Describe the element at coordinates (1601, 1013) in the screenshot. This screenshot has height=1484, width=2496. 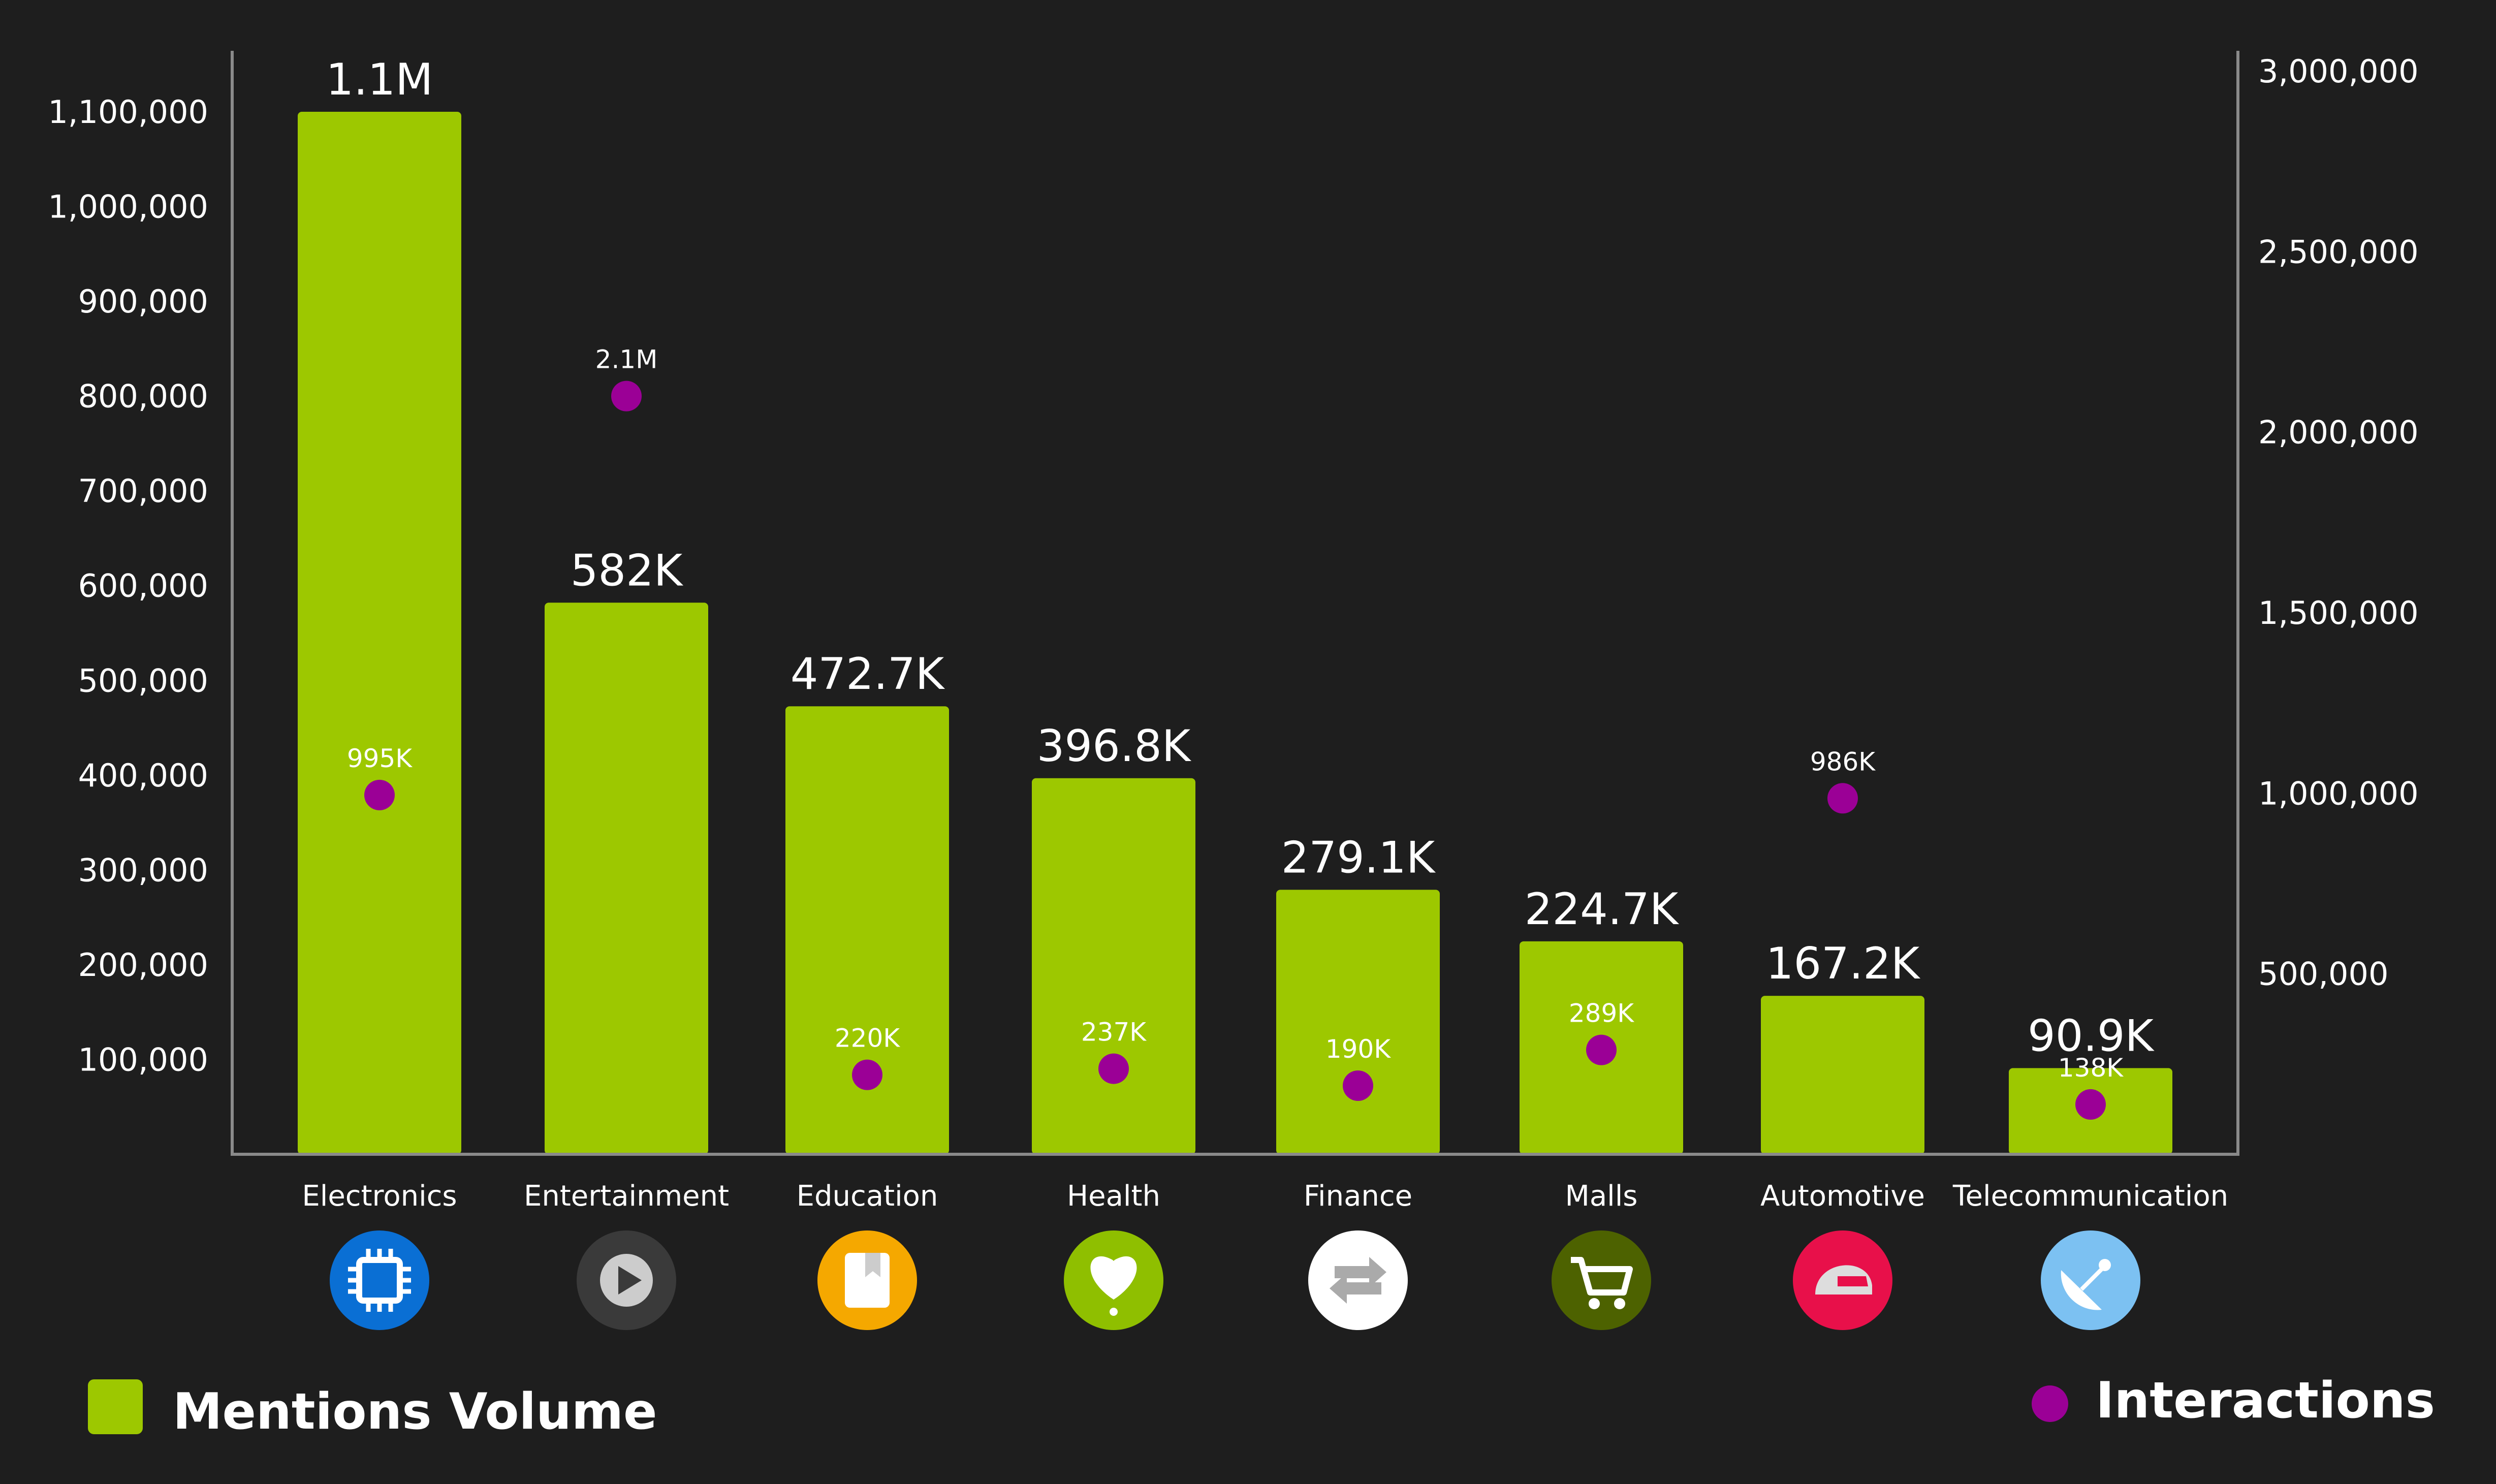
I see `interaction-value-label: 289K` at that location.